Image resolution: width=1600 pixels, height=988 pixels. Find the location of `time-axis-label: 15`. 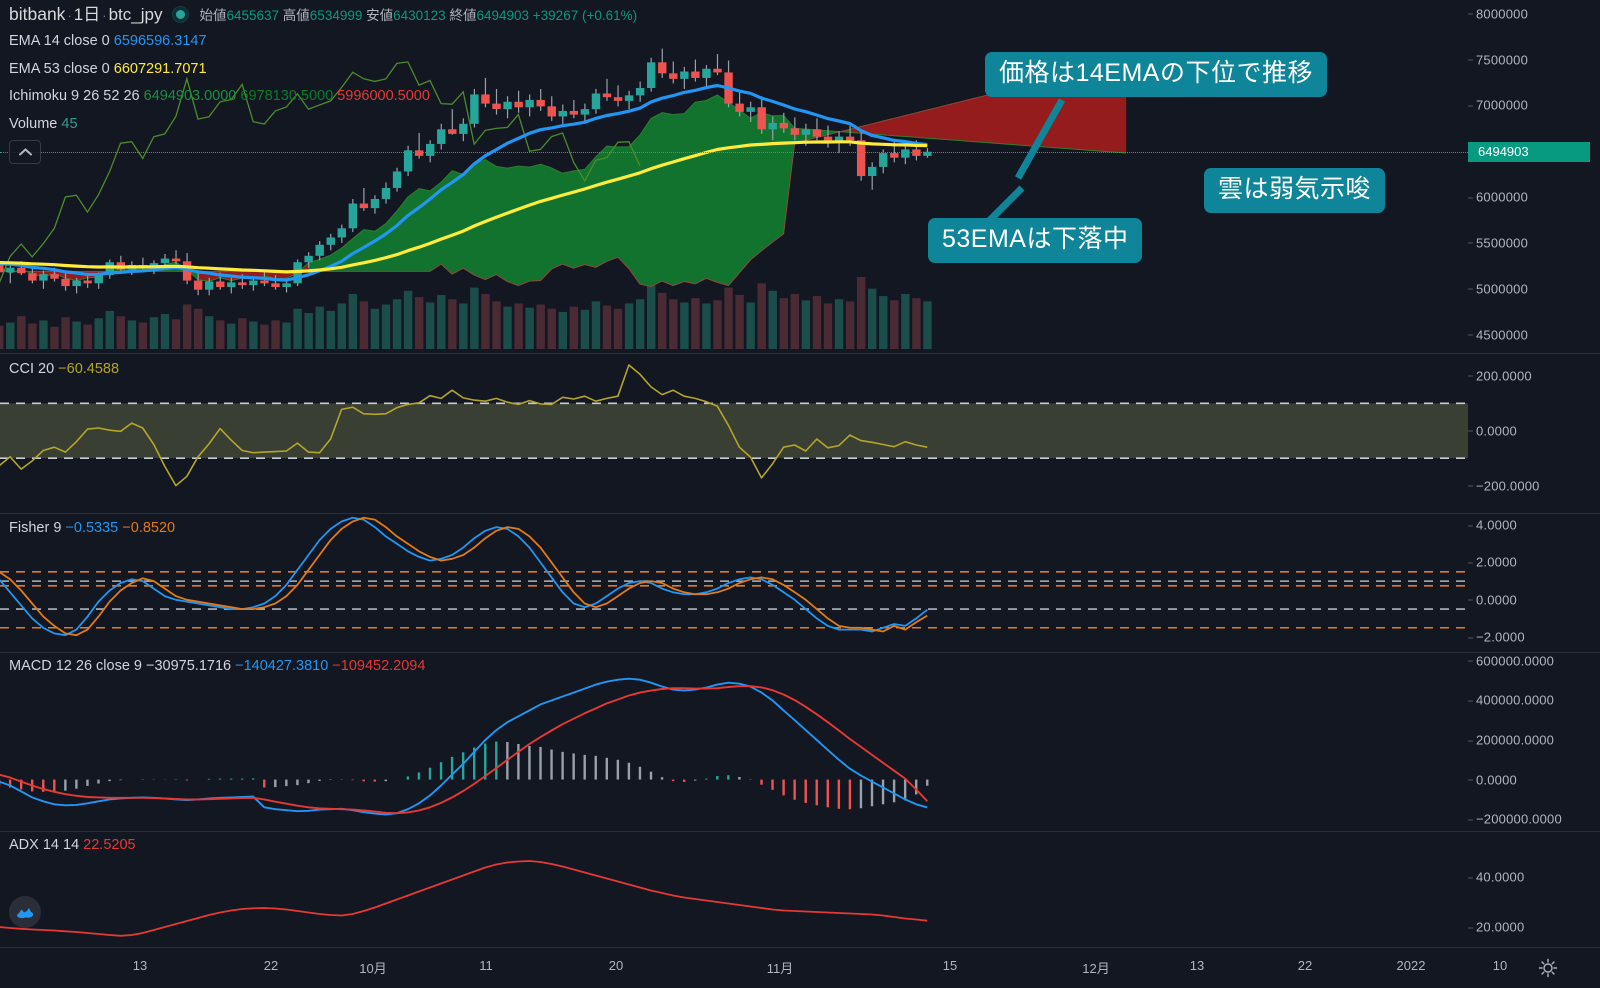

time-axis-label: 15 is located at coordinates (950, 965).